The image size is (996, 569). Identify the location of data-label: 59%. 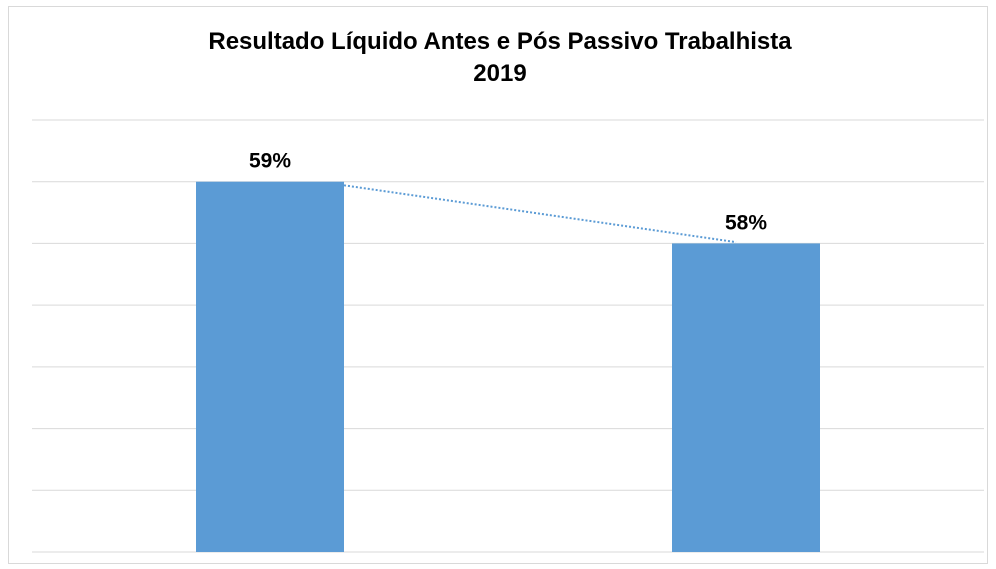
(270, 161).